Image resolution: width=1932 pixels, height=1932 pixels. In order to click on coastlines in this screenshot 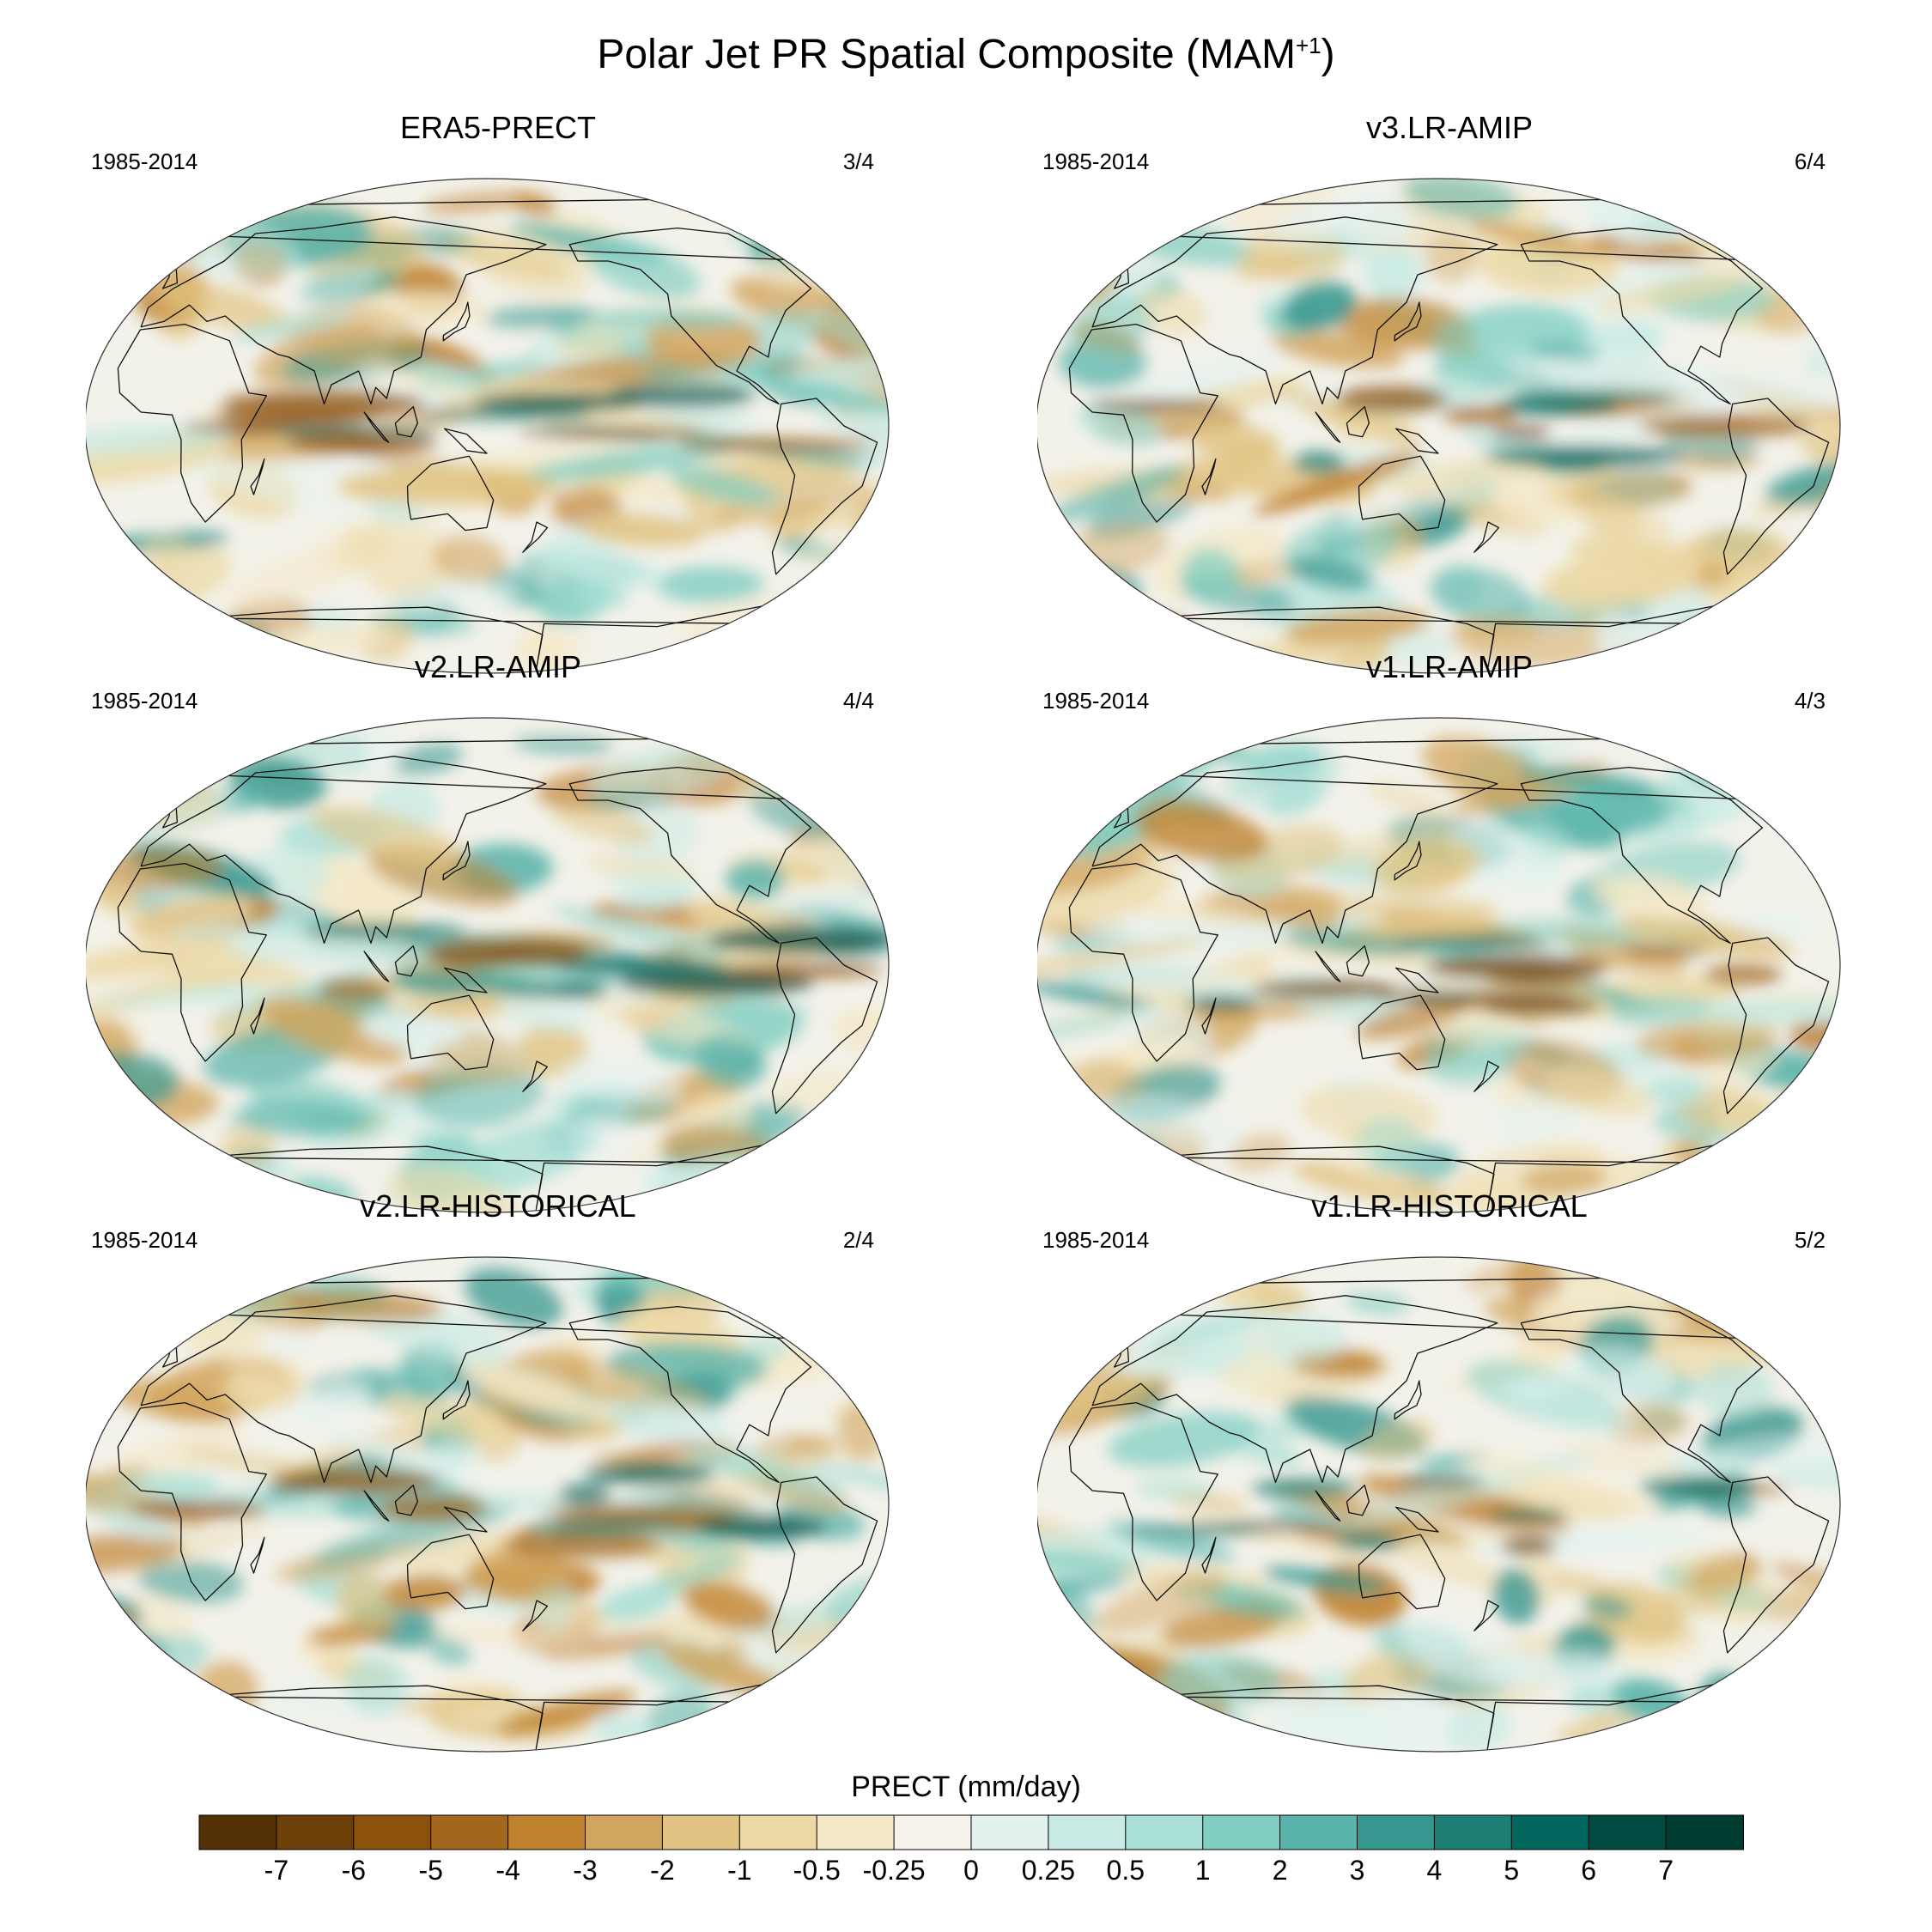, I will do `click(497, 973)`.